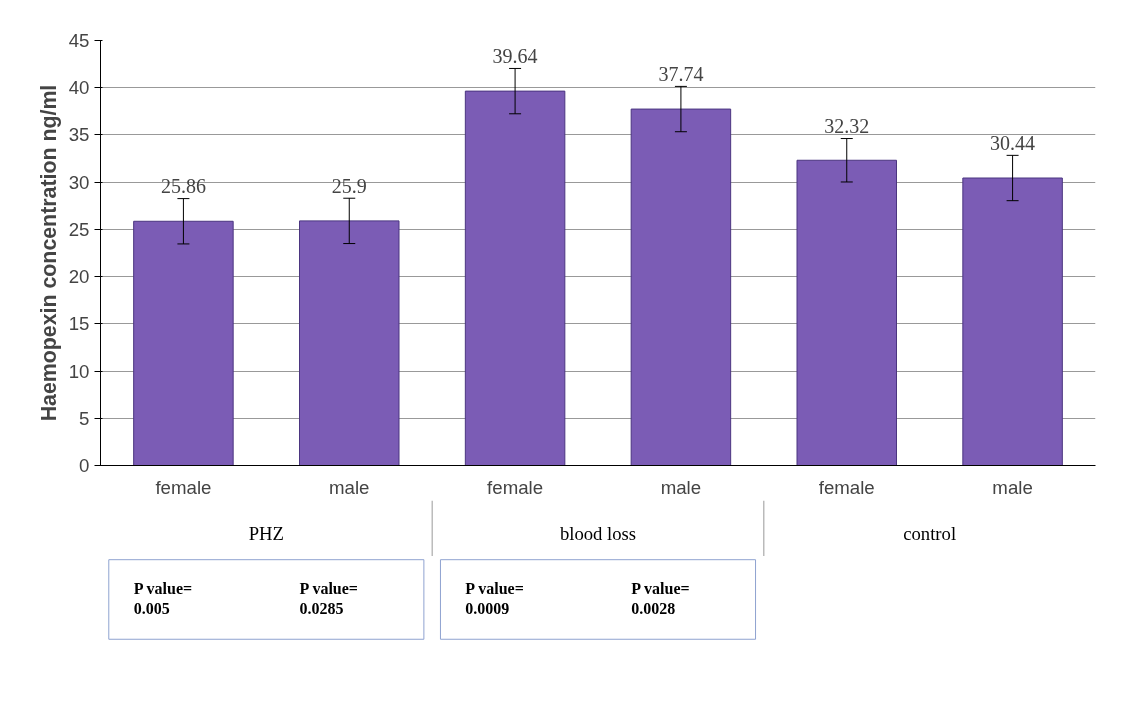 The width and height of the screenshot is (1137, 711). Describe the element at coordinates (349, 185) in the screenshot. I see `data-label: 25.9` at that location.